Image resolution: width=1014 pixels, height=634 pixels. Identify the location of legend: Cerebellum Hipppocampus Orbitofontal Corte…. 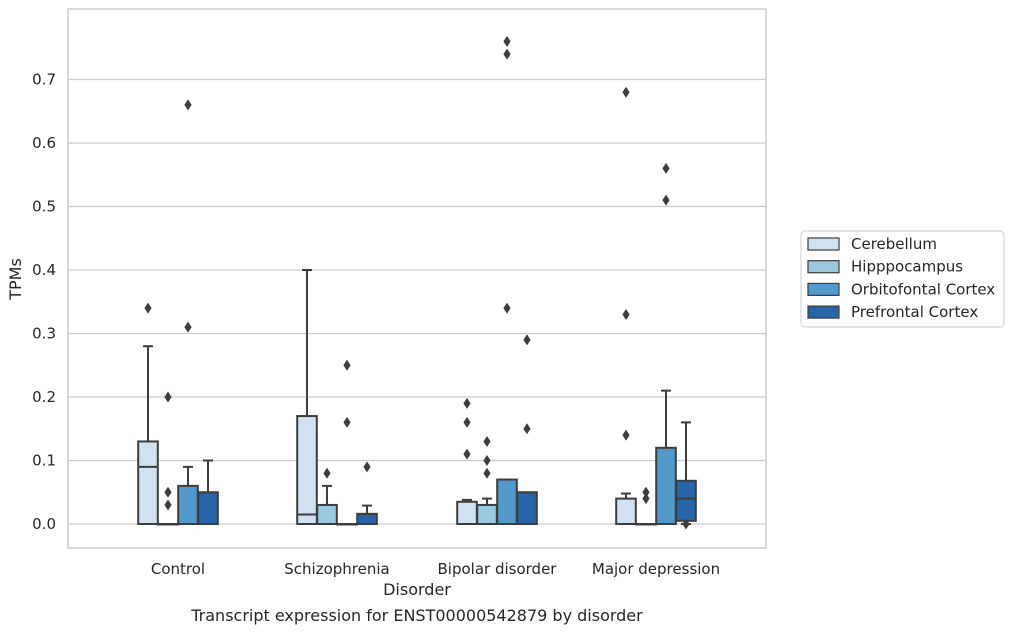
(902, 279).